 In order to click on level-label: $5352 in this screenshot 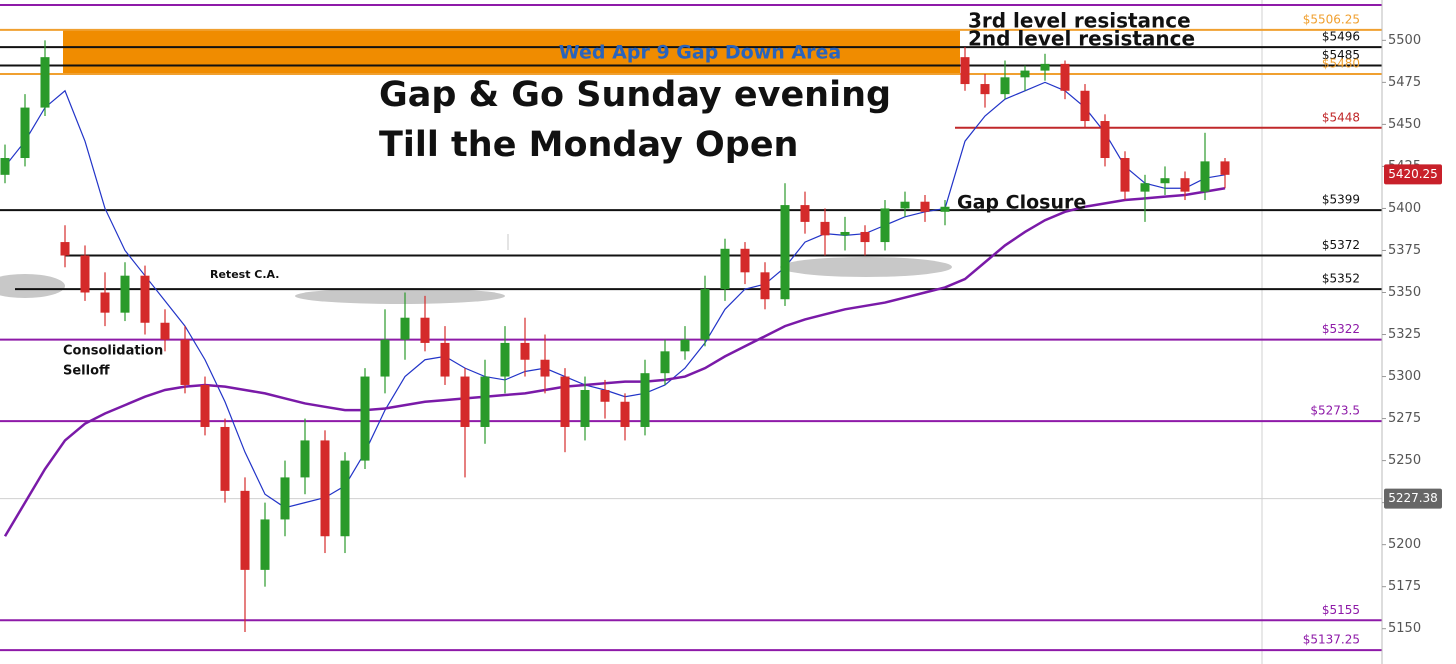, I will do `click(1341, 279)`.